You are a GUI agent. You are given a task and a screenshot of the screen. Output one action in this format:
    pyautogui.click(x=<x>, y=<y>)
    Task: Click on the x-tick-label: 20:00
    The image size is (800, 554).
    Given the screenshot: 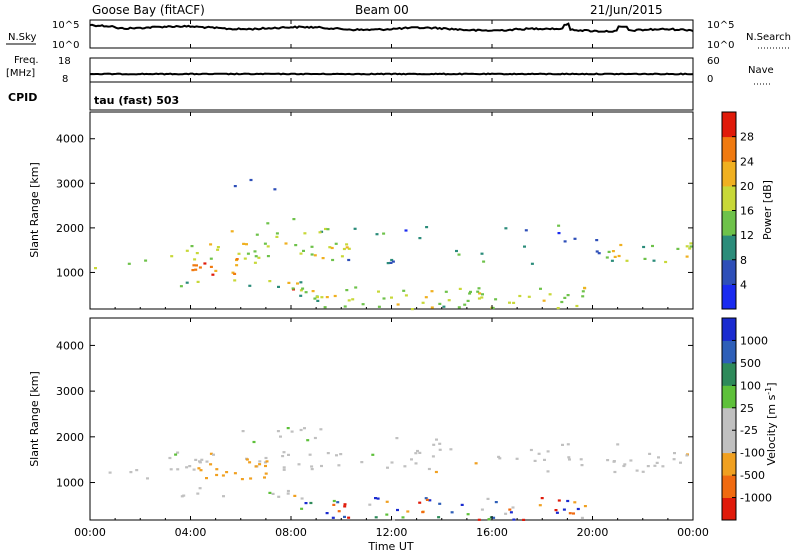 What is the action you would take?
    pyautogui.click(x=593, y=532)
    